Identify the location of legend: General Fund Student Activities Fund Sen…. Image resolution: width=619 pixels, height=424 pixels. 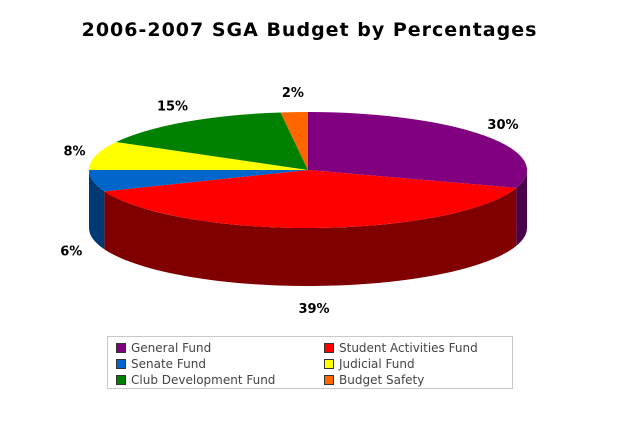
(310, 362).